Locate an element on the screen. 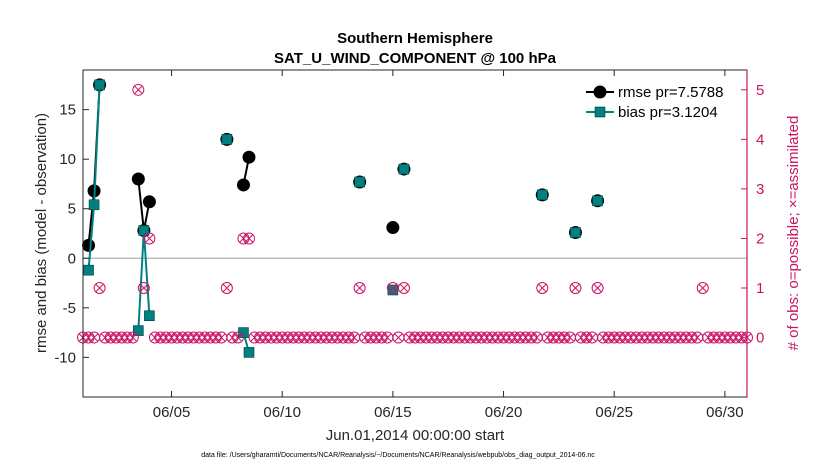 This screenshot has height=470, width=830. legend-rmse-marker is located at coordinates (600, 92).